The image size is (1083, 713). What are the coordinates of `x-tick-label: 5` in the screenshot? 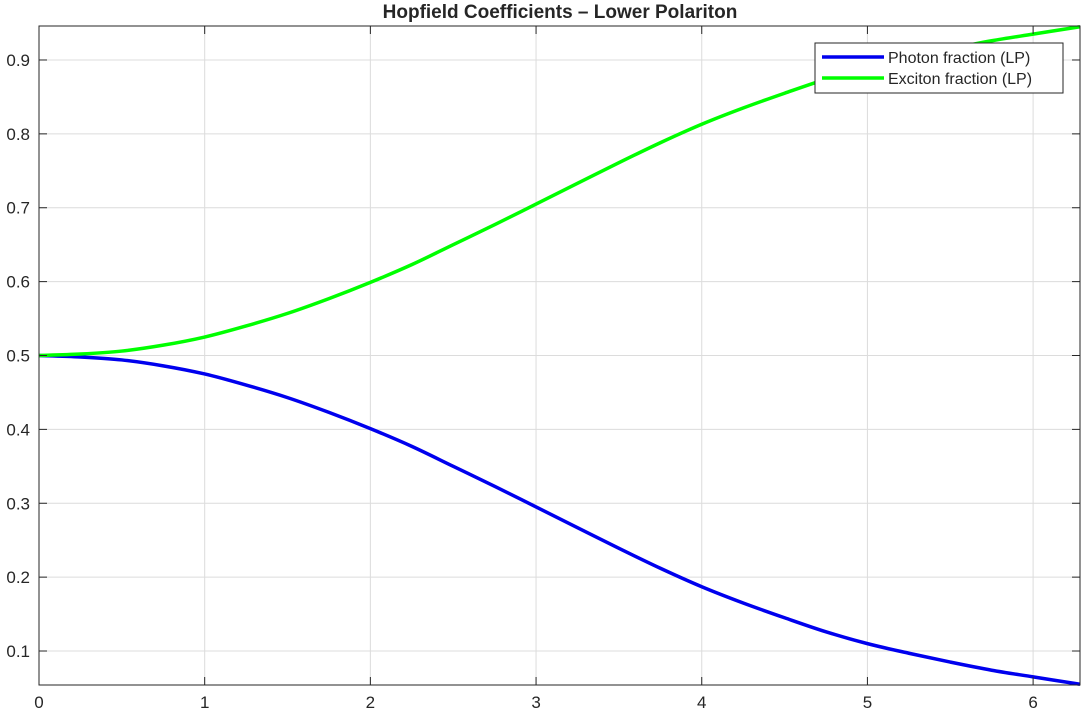 It's located at (867, 702).